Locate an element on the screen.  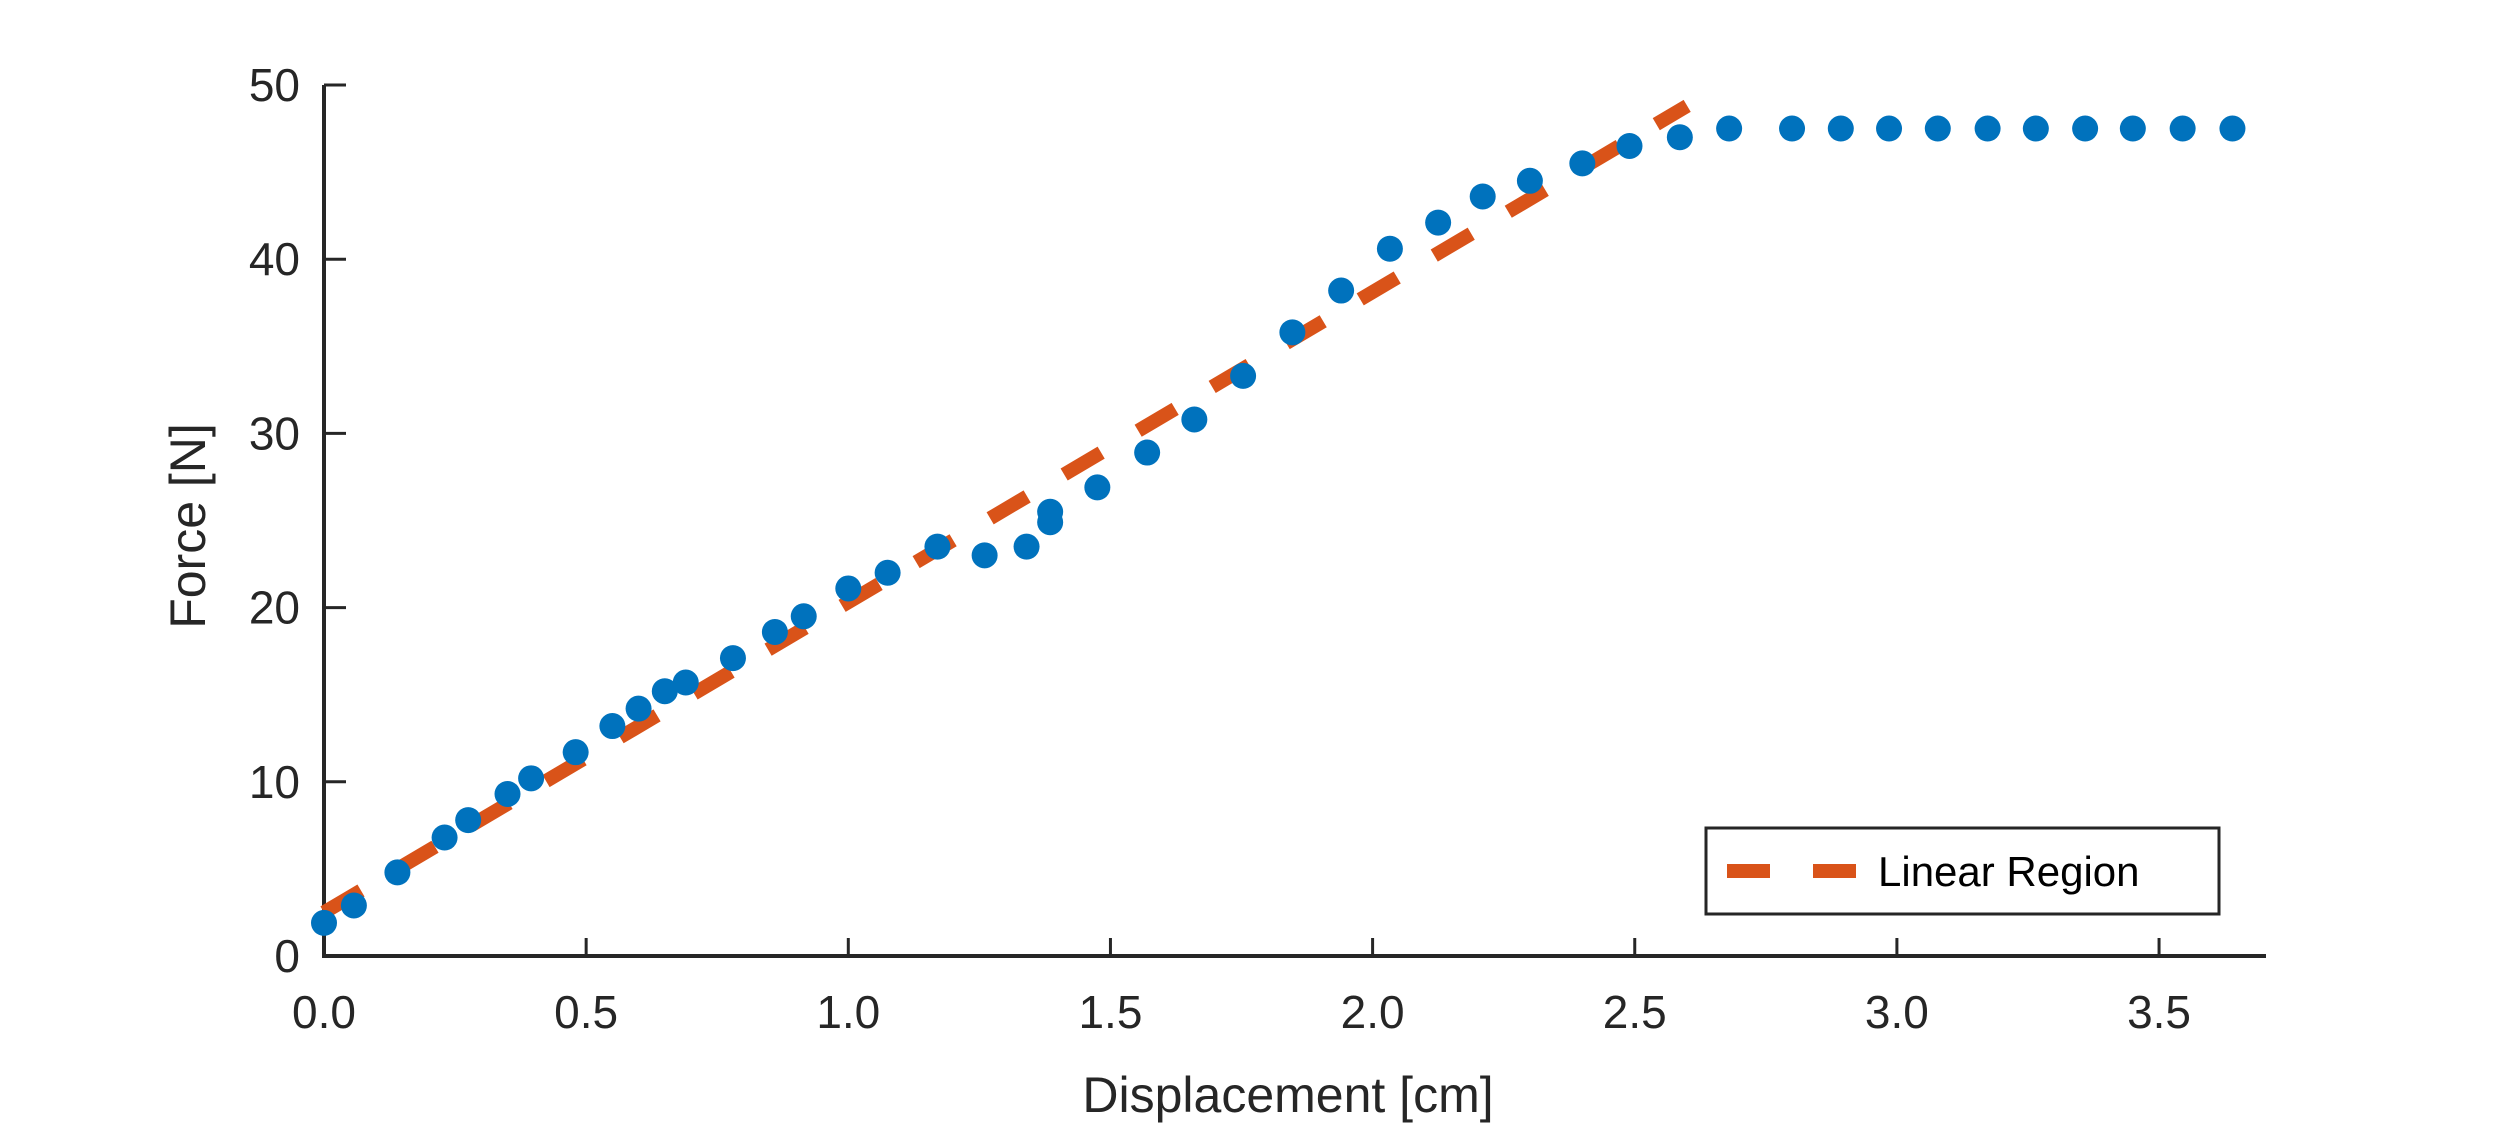
y-tick-label: 0 is located at coordinates (287, 956).